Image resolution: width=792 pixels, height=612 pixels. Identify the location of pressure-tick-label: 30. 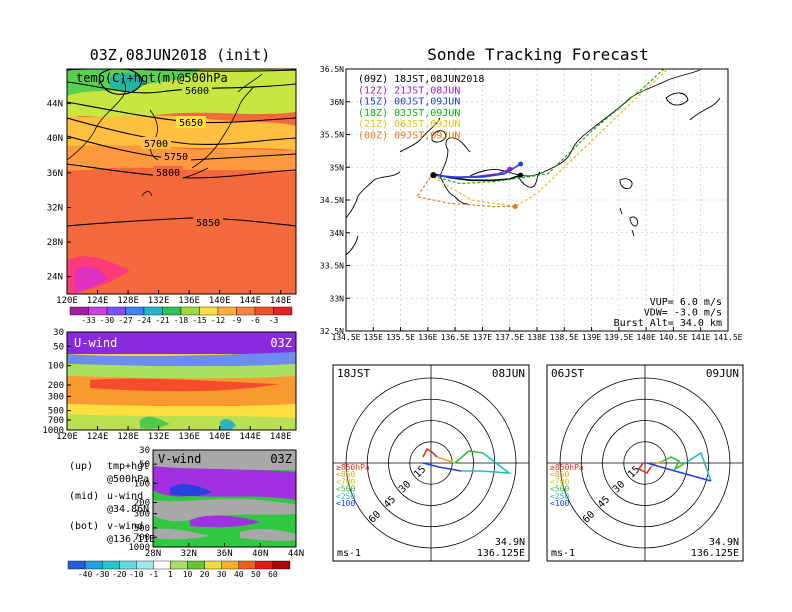
(58, 333).